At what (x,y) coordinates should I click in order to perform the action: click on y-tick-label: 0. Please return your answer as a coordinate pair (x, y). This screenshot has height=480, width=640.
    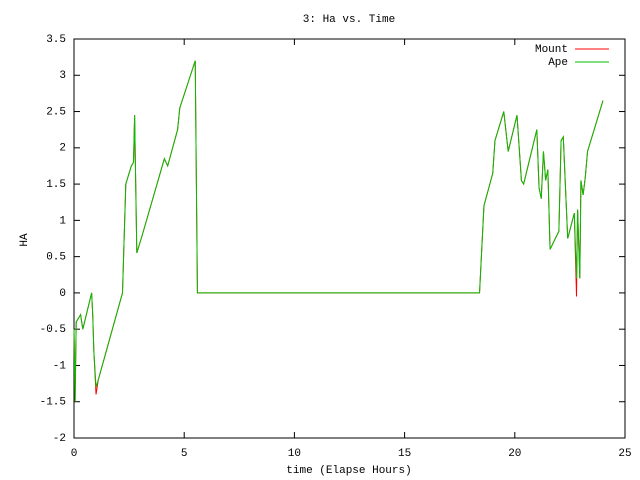
    Looking at the image, I should click on (62, 294).